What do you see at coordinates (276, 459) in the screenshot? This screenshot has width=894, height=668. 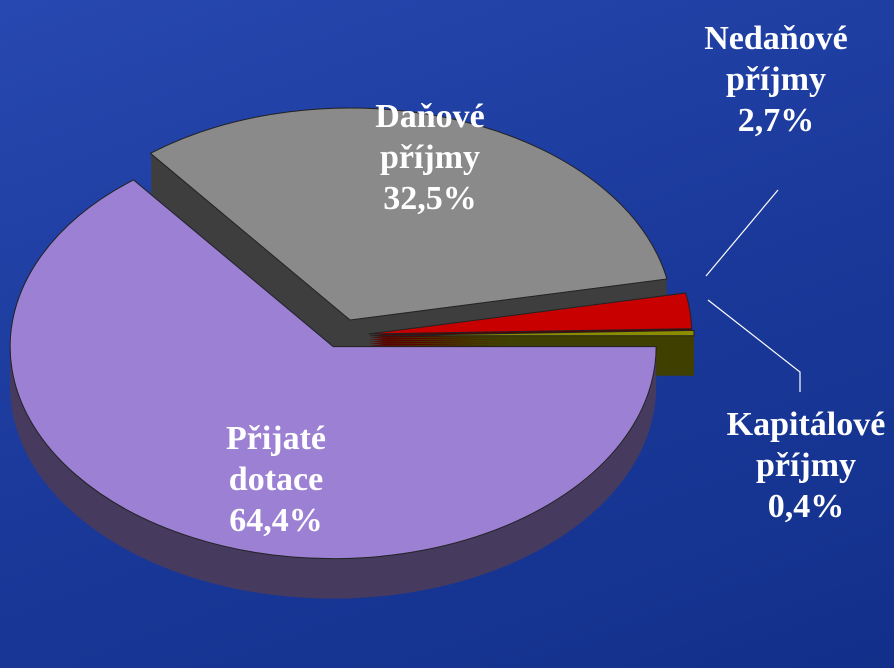 I see `category-label: Přijaté dotace` at bounding box center [276, 459].